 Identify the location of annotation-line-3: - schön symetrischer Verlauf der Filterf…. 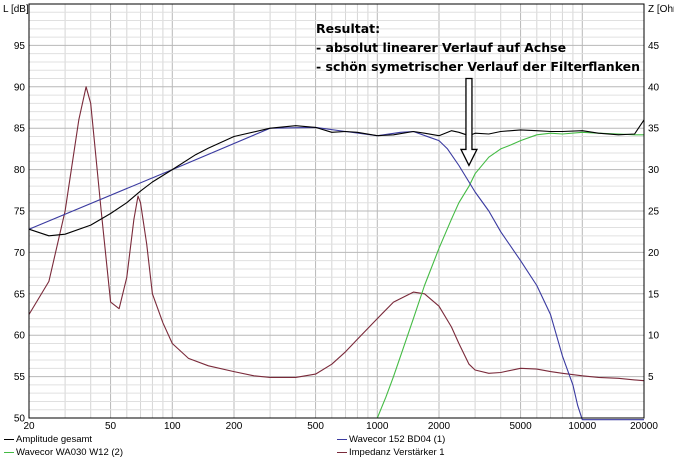
(478, 66).